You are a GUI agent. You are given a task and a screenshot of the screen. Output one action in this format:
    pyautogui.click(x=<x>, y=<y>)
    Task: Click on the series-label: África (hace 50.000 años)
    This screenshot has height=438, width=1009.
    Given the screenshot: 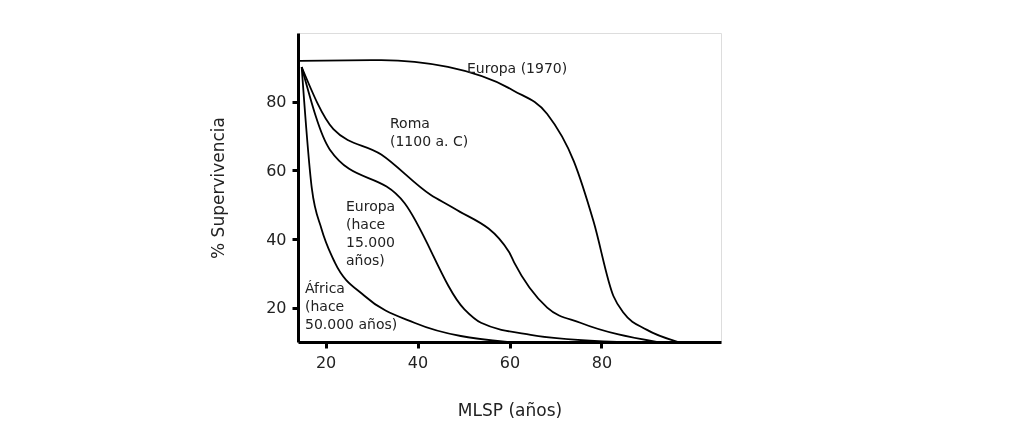 What is the action you would take?
    pyautogui.click(x=351, y=306)
    